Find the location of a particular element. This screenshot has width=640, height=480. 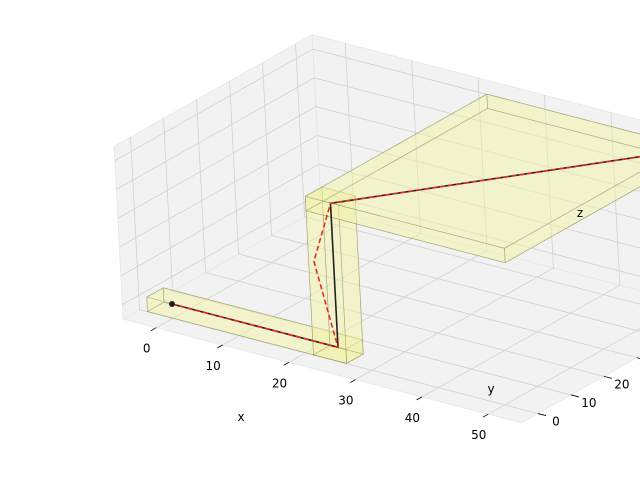

x-tick-label: 50 is located at coordinates (478, 435).